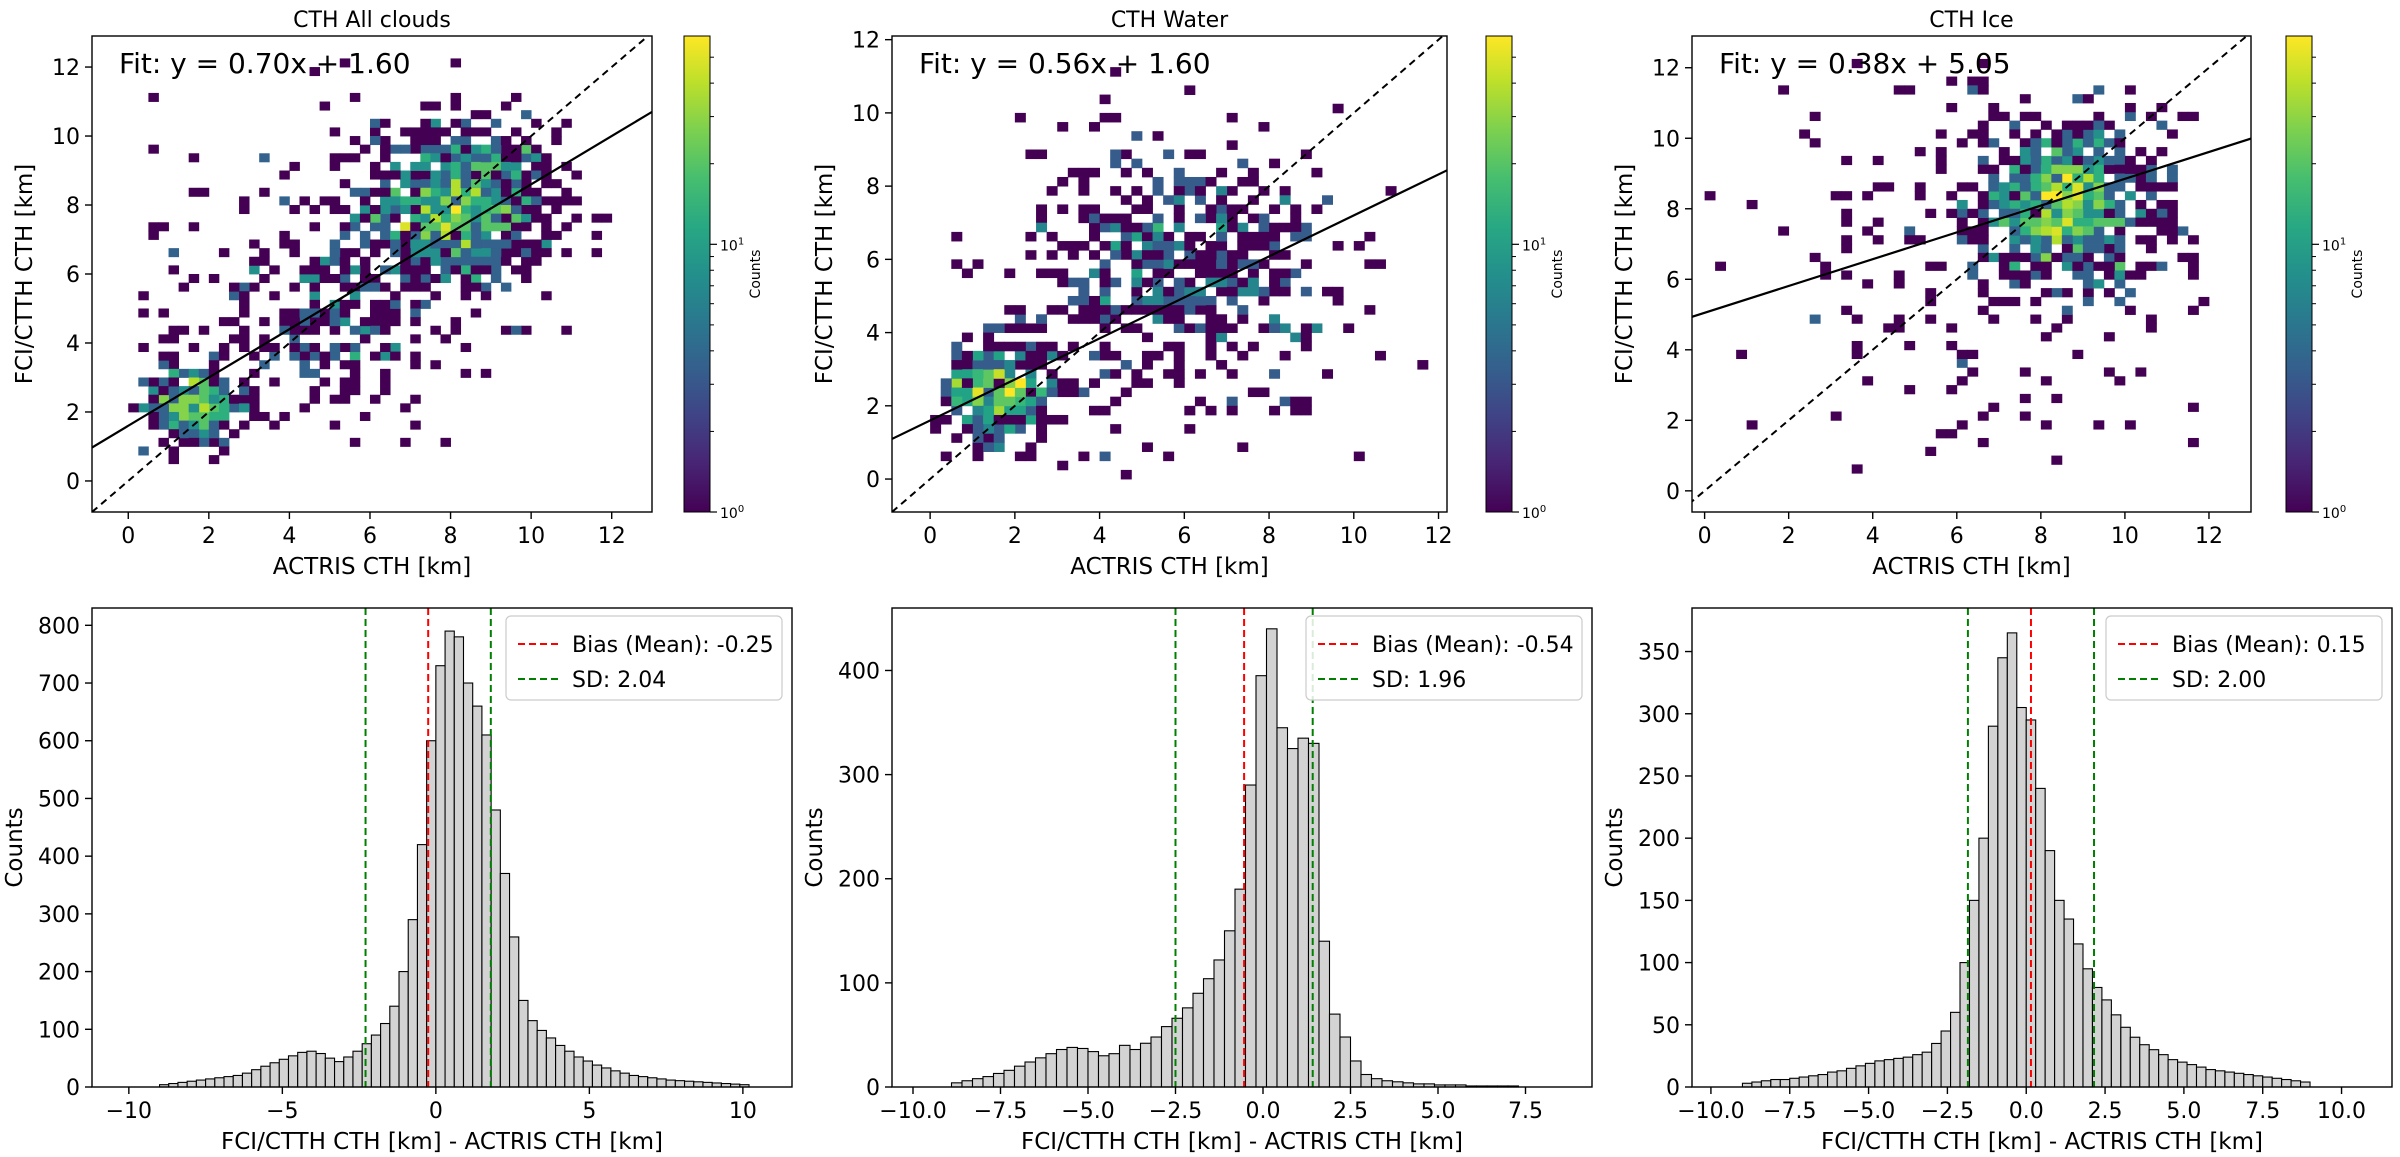  What do you see at coordinates (1444, 658) in the screenshot?
I see `legend-box` at bounding box center [1444, 658].